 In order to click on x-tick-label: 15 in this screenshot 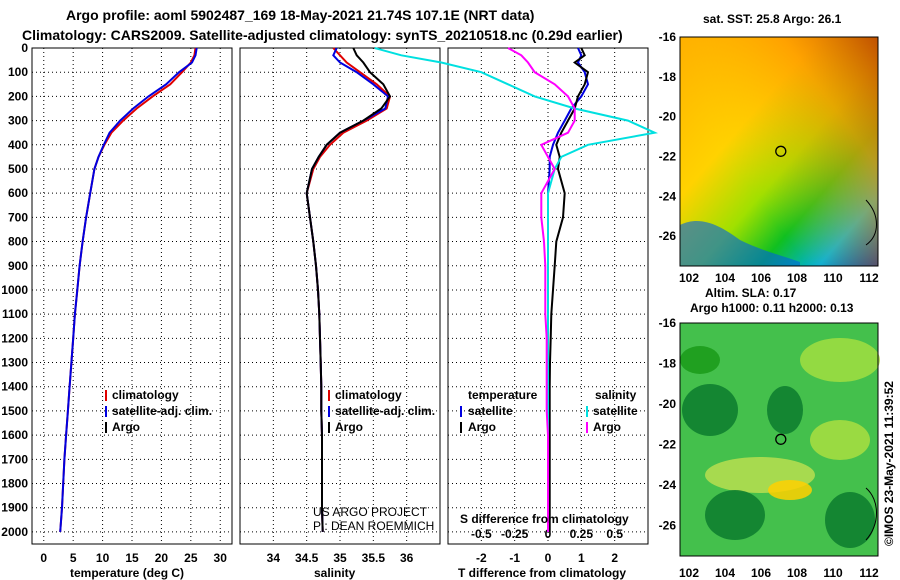, I will do `click(132, 558)`.